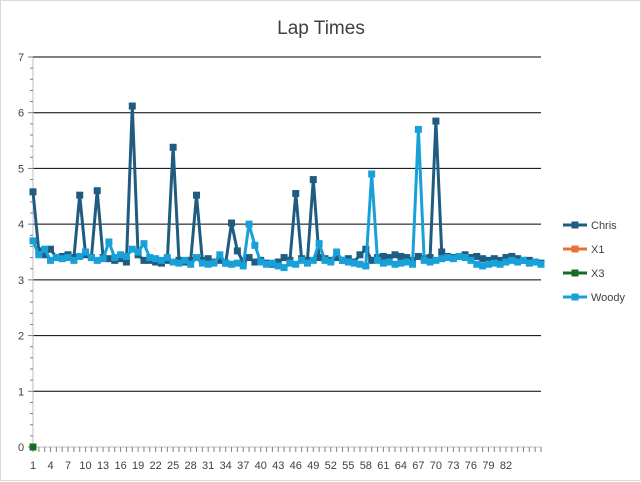  Describe the element at coordinates (575, 297) in the screenshot. I see `legend-marker-woody` at that location.